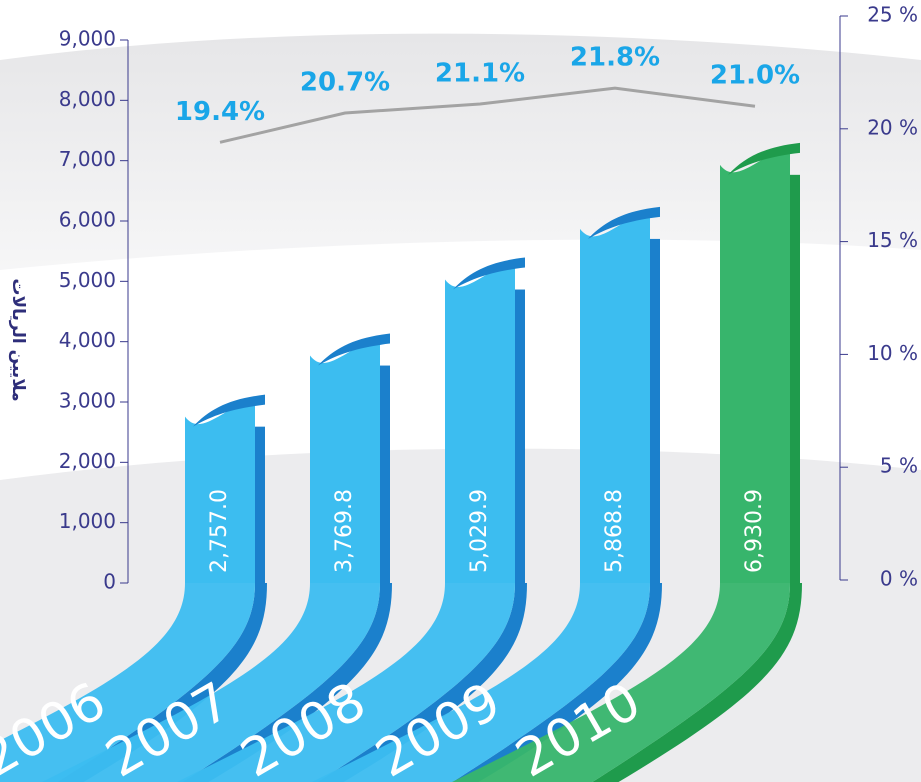 This screenshot has width=921, height=782. What do you see at coordinates (87, 99) in the screenshot?
I see `y-tick-label: 8,000` at bounding box center [87, 99].